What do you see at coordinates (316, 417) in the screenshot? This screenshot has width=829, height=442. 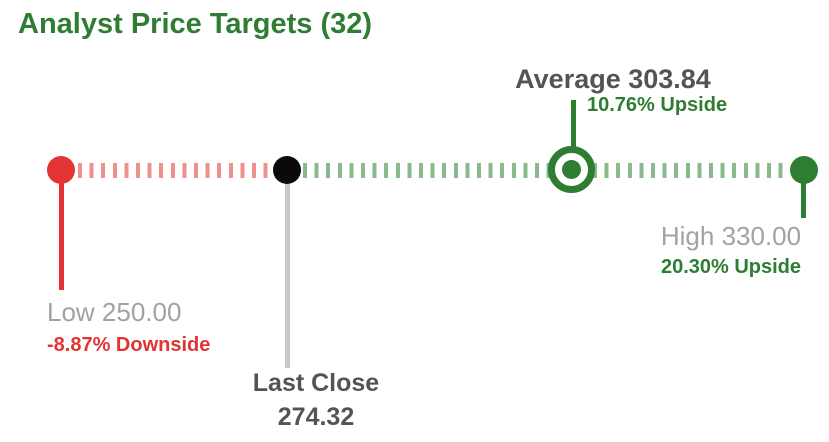 I see `last-close-value: 274.32` at bounding box center [316, 417].